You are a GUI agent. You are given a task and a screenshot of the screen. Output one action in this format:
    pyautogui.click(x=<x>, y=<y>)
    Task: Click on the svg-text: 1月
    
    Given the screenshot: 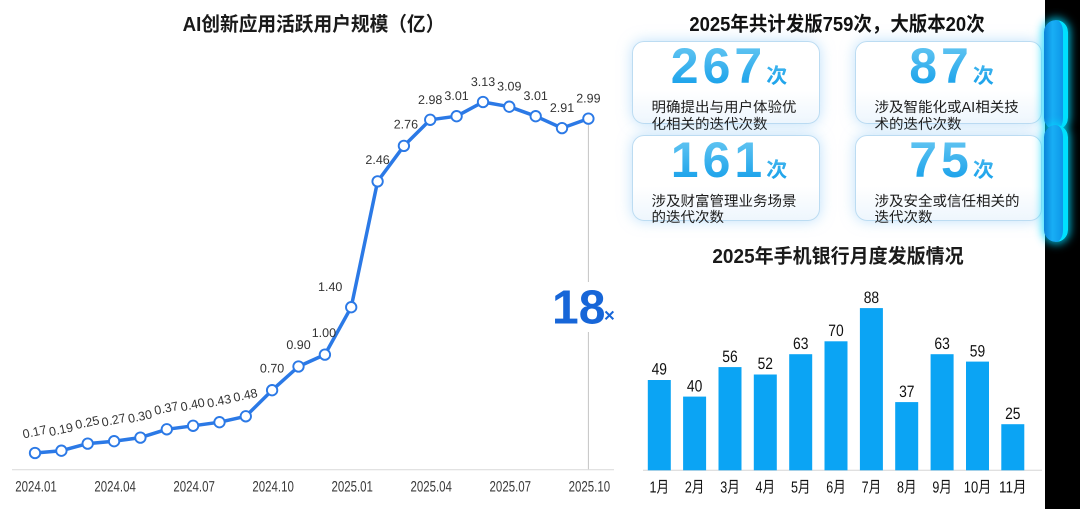 What is the action you would take?
    pyautogui.click(x=660, y=487)
    